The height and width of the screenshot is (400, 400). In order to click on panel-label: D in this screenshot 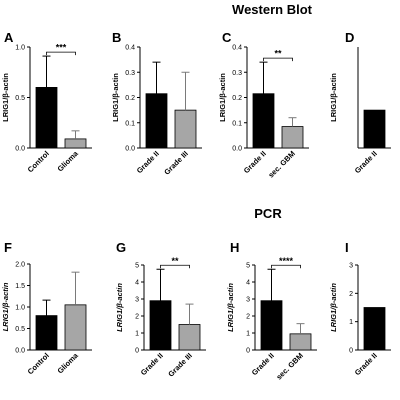, I will do `click(349, 37)`.